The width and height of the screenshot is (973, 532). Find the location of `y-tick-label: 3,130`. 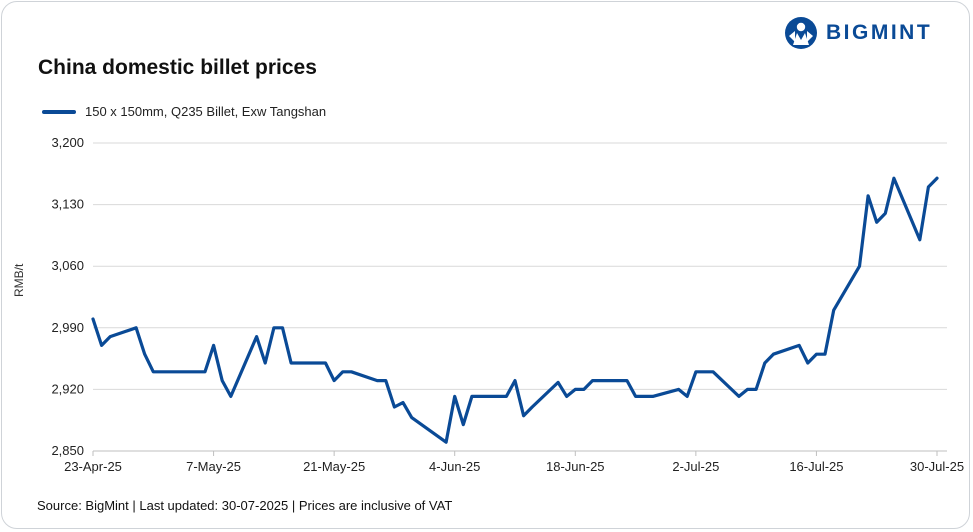

y-tick-label: 3,130 is located at coordinates (67, 204).